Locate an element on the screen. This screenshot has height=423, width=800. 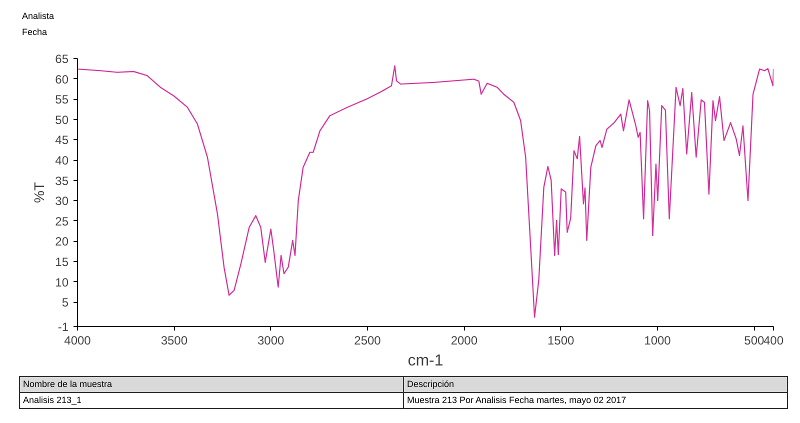
x-tick-label: 400 is located at coordinates (773, 341).